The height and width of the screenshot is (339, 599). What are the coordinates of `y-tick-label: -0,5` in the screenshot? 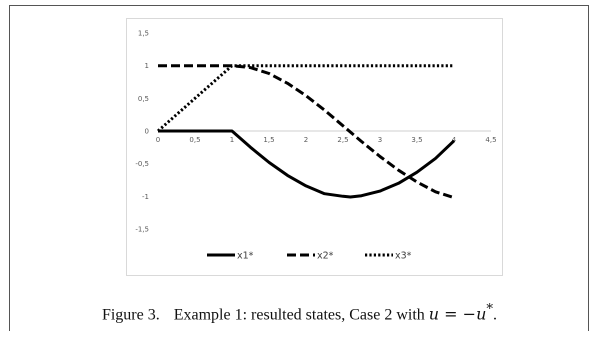 It's located at (142, 164).